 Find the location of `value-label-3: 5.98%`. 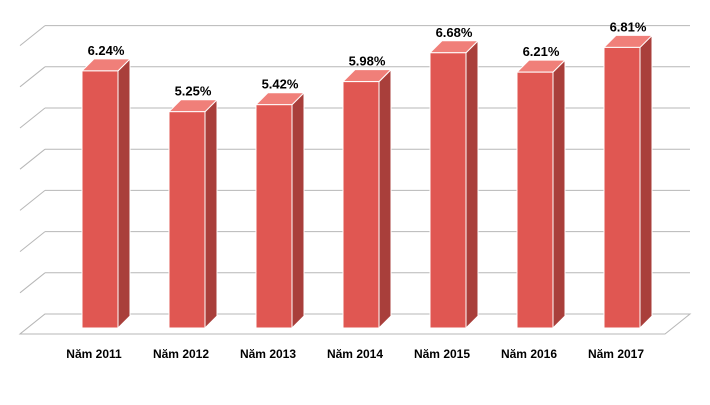

value-label-3: 5.98% is located at coordinates (367, 61).